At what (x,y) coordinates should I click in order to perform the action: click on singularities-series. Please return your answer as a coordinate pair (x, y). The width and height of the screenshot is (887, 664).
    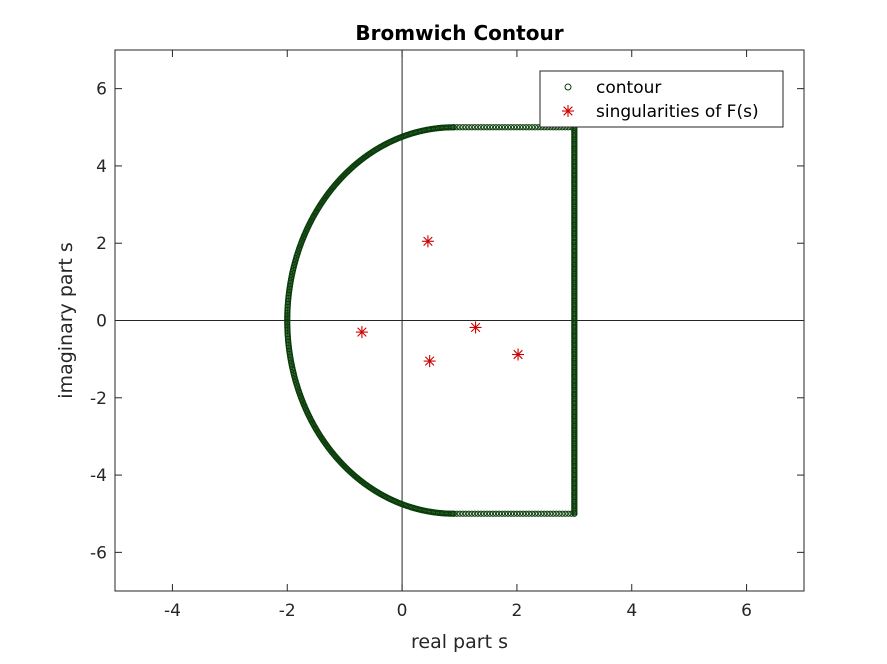
    Looking at the image, I should click on (440, 301).